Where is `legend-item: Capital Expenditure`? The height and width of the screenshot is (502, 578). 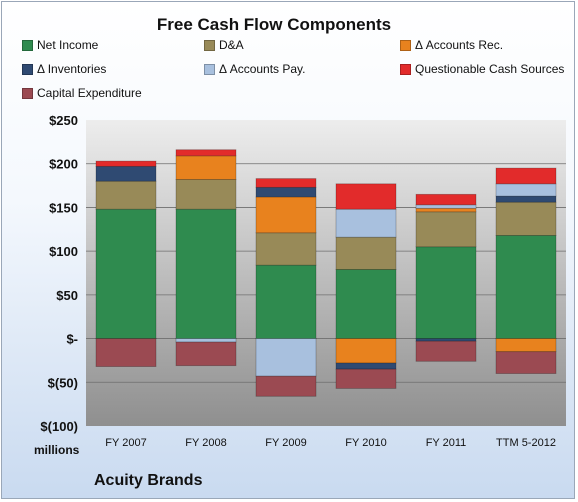
legend-item: Capital Expenditure is located at coordinates (82, 93).